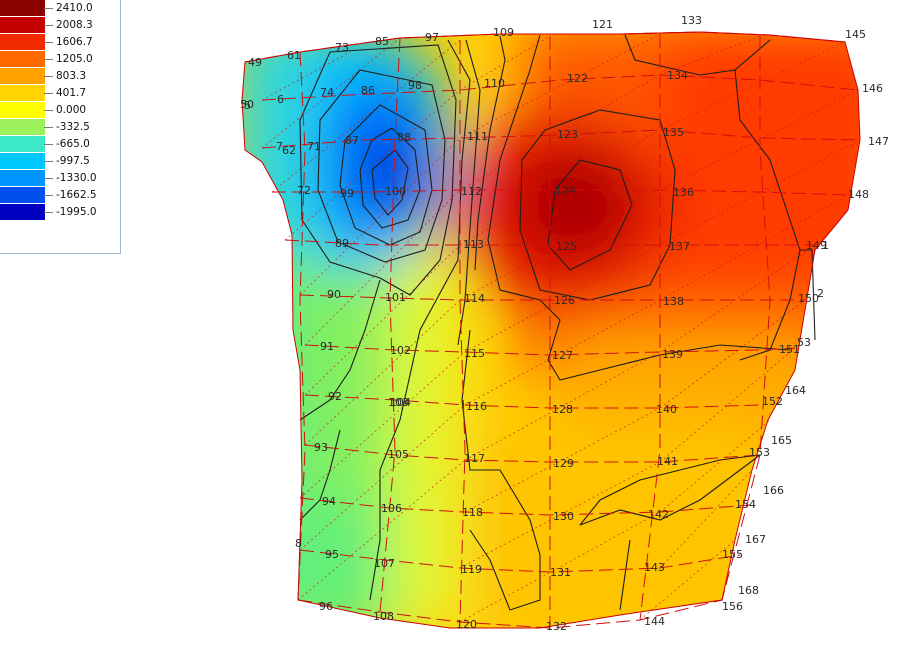  Describe the element at coordinates (382, 41) in the screenshot. I see `node-label: 85` at that location.